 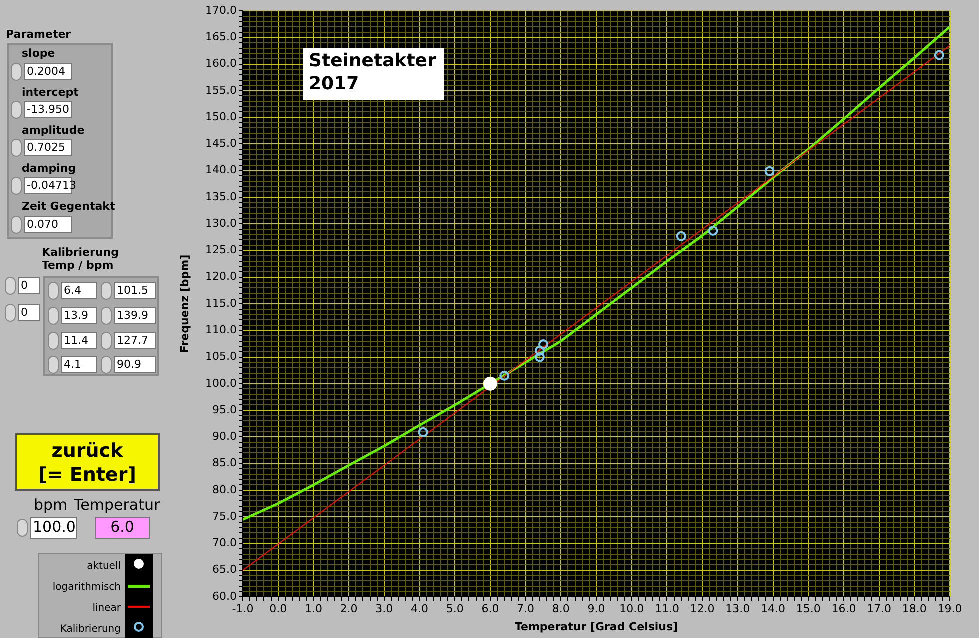 I want to click on x-tick-label: 15.0, so click(x=808, y=609).